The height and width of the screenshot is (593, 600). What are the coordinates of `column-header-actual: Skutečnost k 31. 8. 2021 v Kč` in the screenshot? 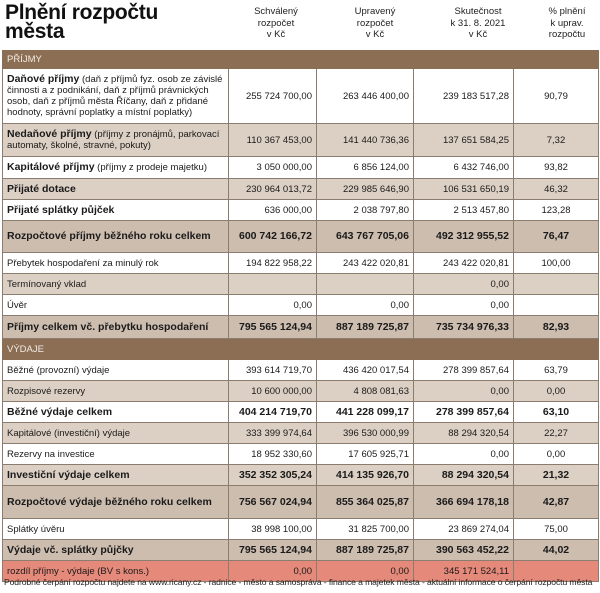 It's located at (478, 23).